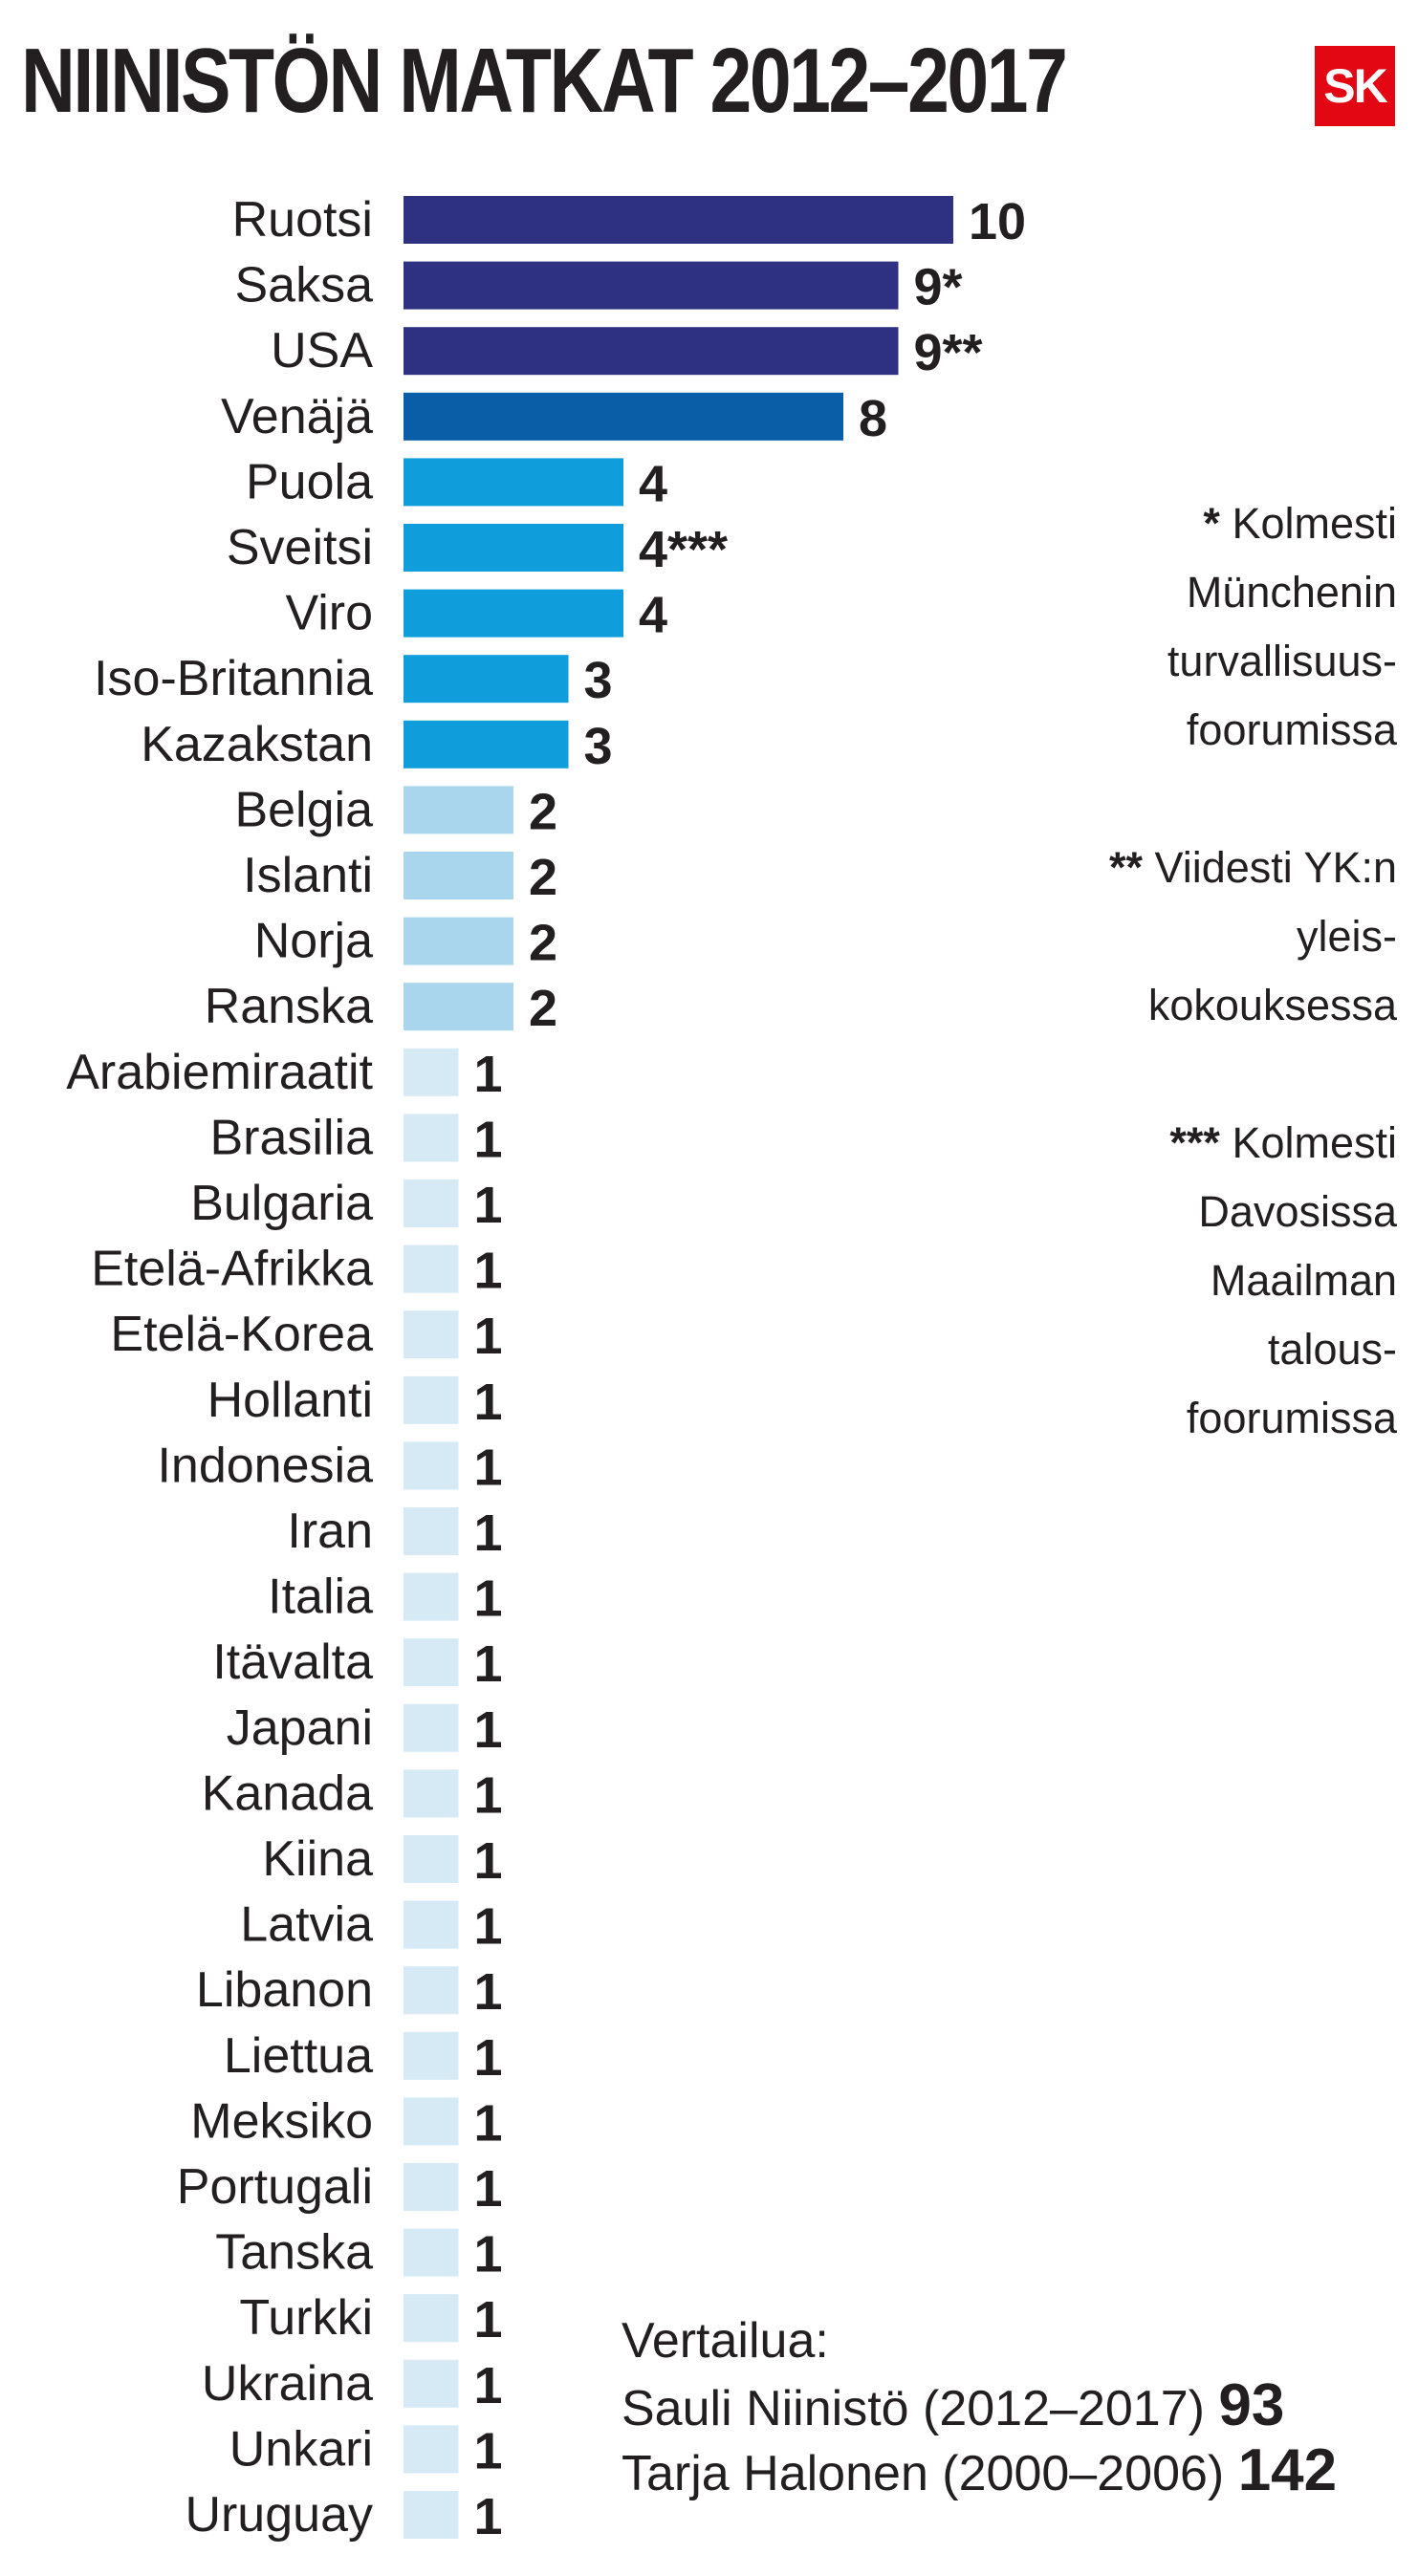 This screenshot has height=2576, width=1418. Describe the element at coordinates (1125, 867) in the screenshot. I see `footnote-2-marker: **` at that location.